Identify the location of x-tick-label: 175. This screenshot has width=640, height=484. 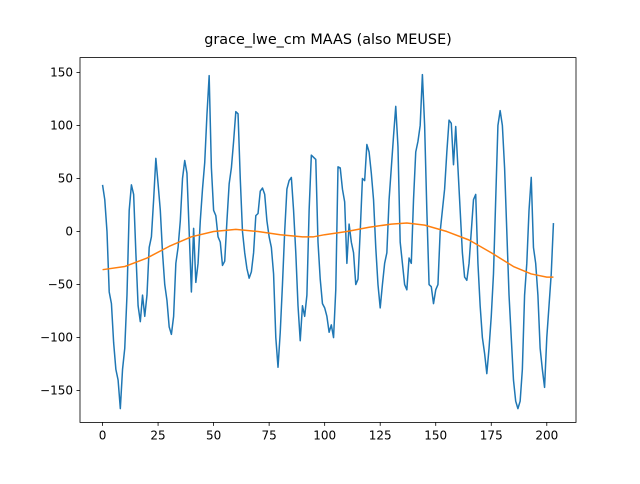
(491, 435).